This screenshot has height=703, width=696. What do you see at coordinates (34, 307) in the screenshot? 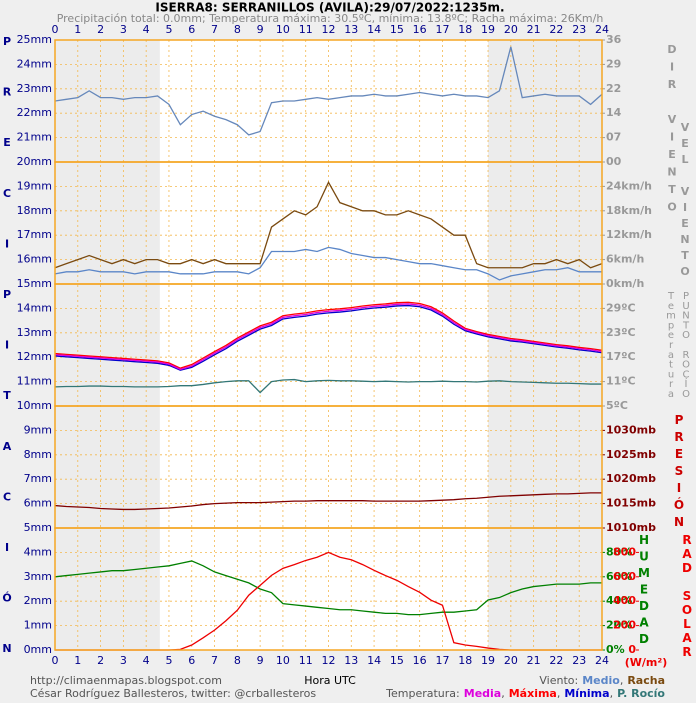
I see `y-tick-label: 14mm` at bounding box center [34, 307].